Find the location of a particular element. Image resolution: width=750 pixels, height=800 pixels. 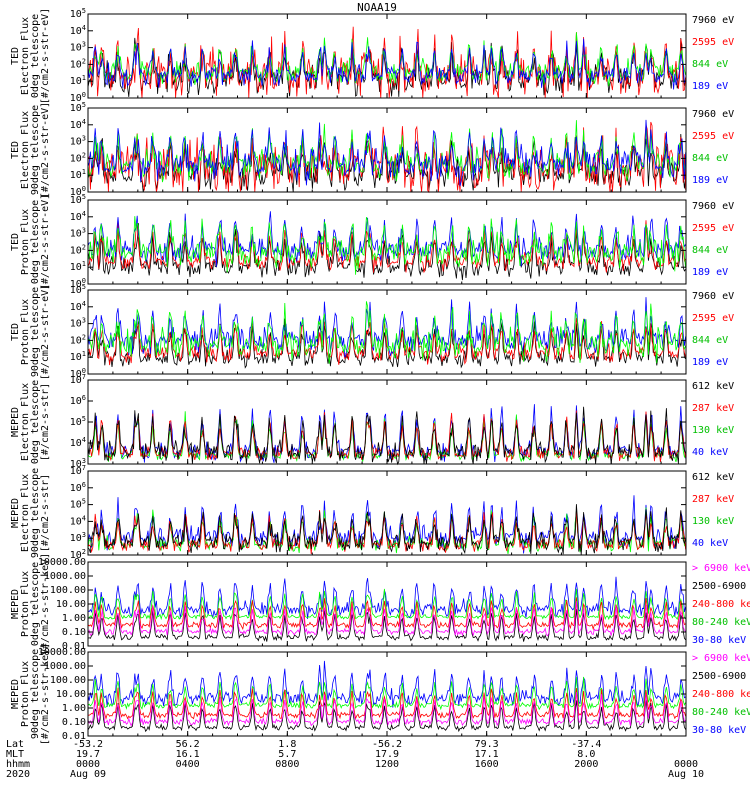

x-tick-label: Aug 09 is located at coordinates (88, 774).